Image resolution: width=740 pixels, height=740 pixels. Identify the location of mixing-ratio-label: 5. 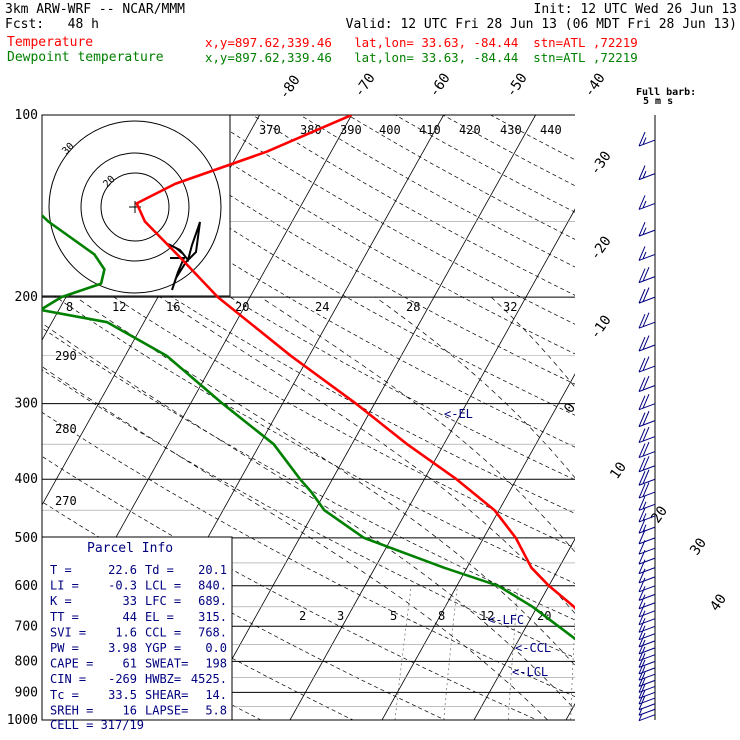
(393, 616).